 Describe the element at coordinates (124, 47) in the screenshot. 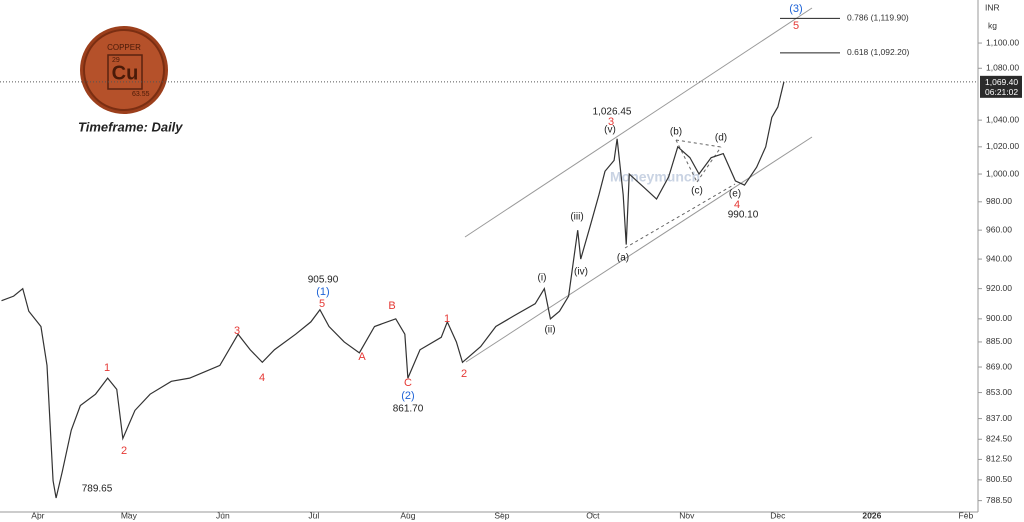

I see `logo-name: COPPER` at that location.